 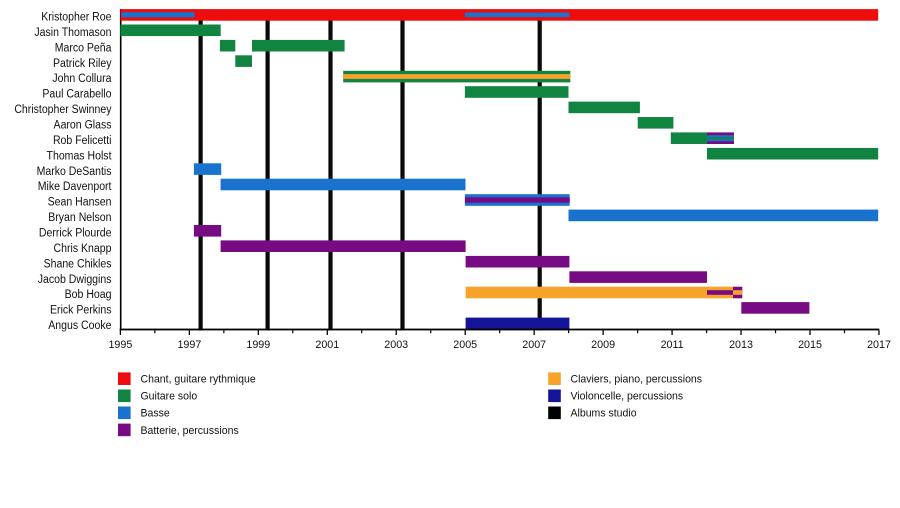 I want to click on svg-text: Thomas Holst, so click(x=80, y=156).